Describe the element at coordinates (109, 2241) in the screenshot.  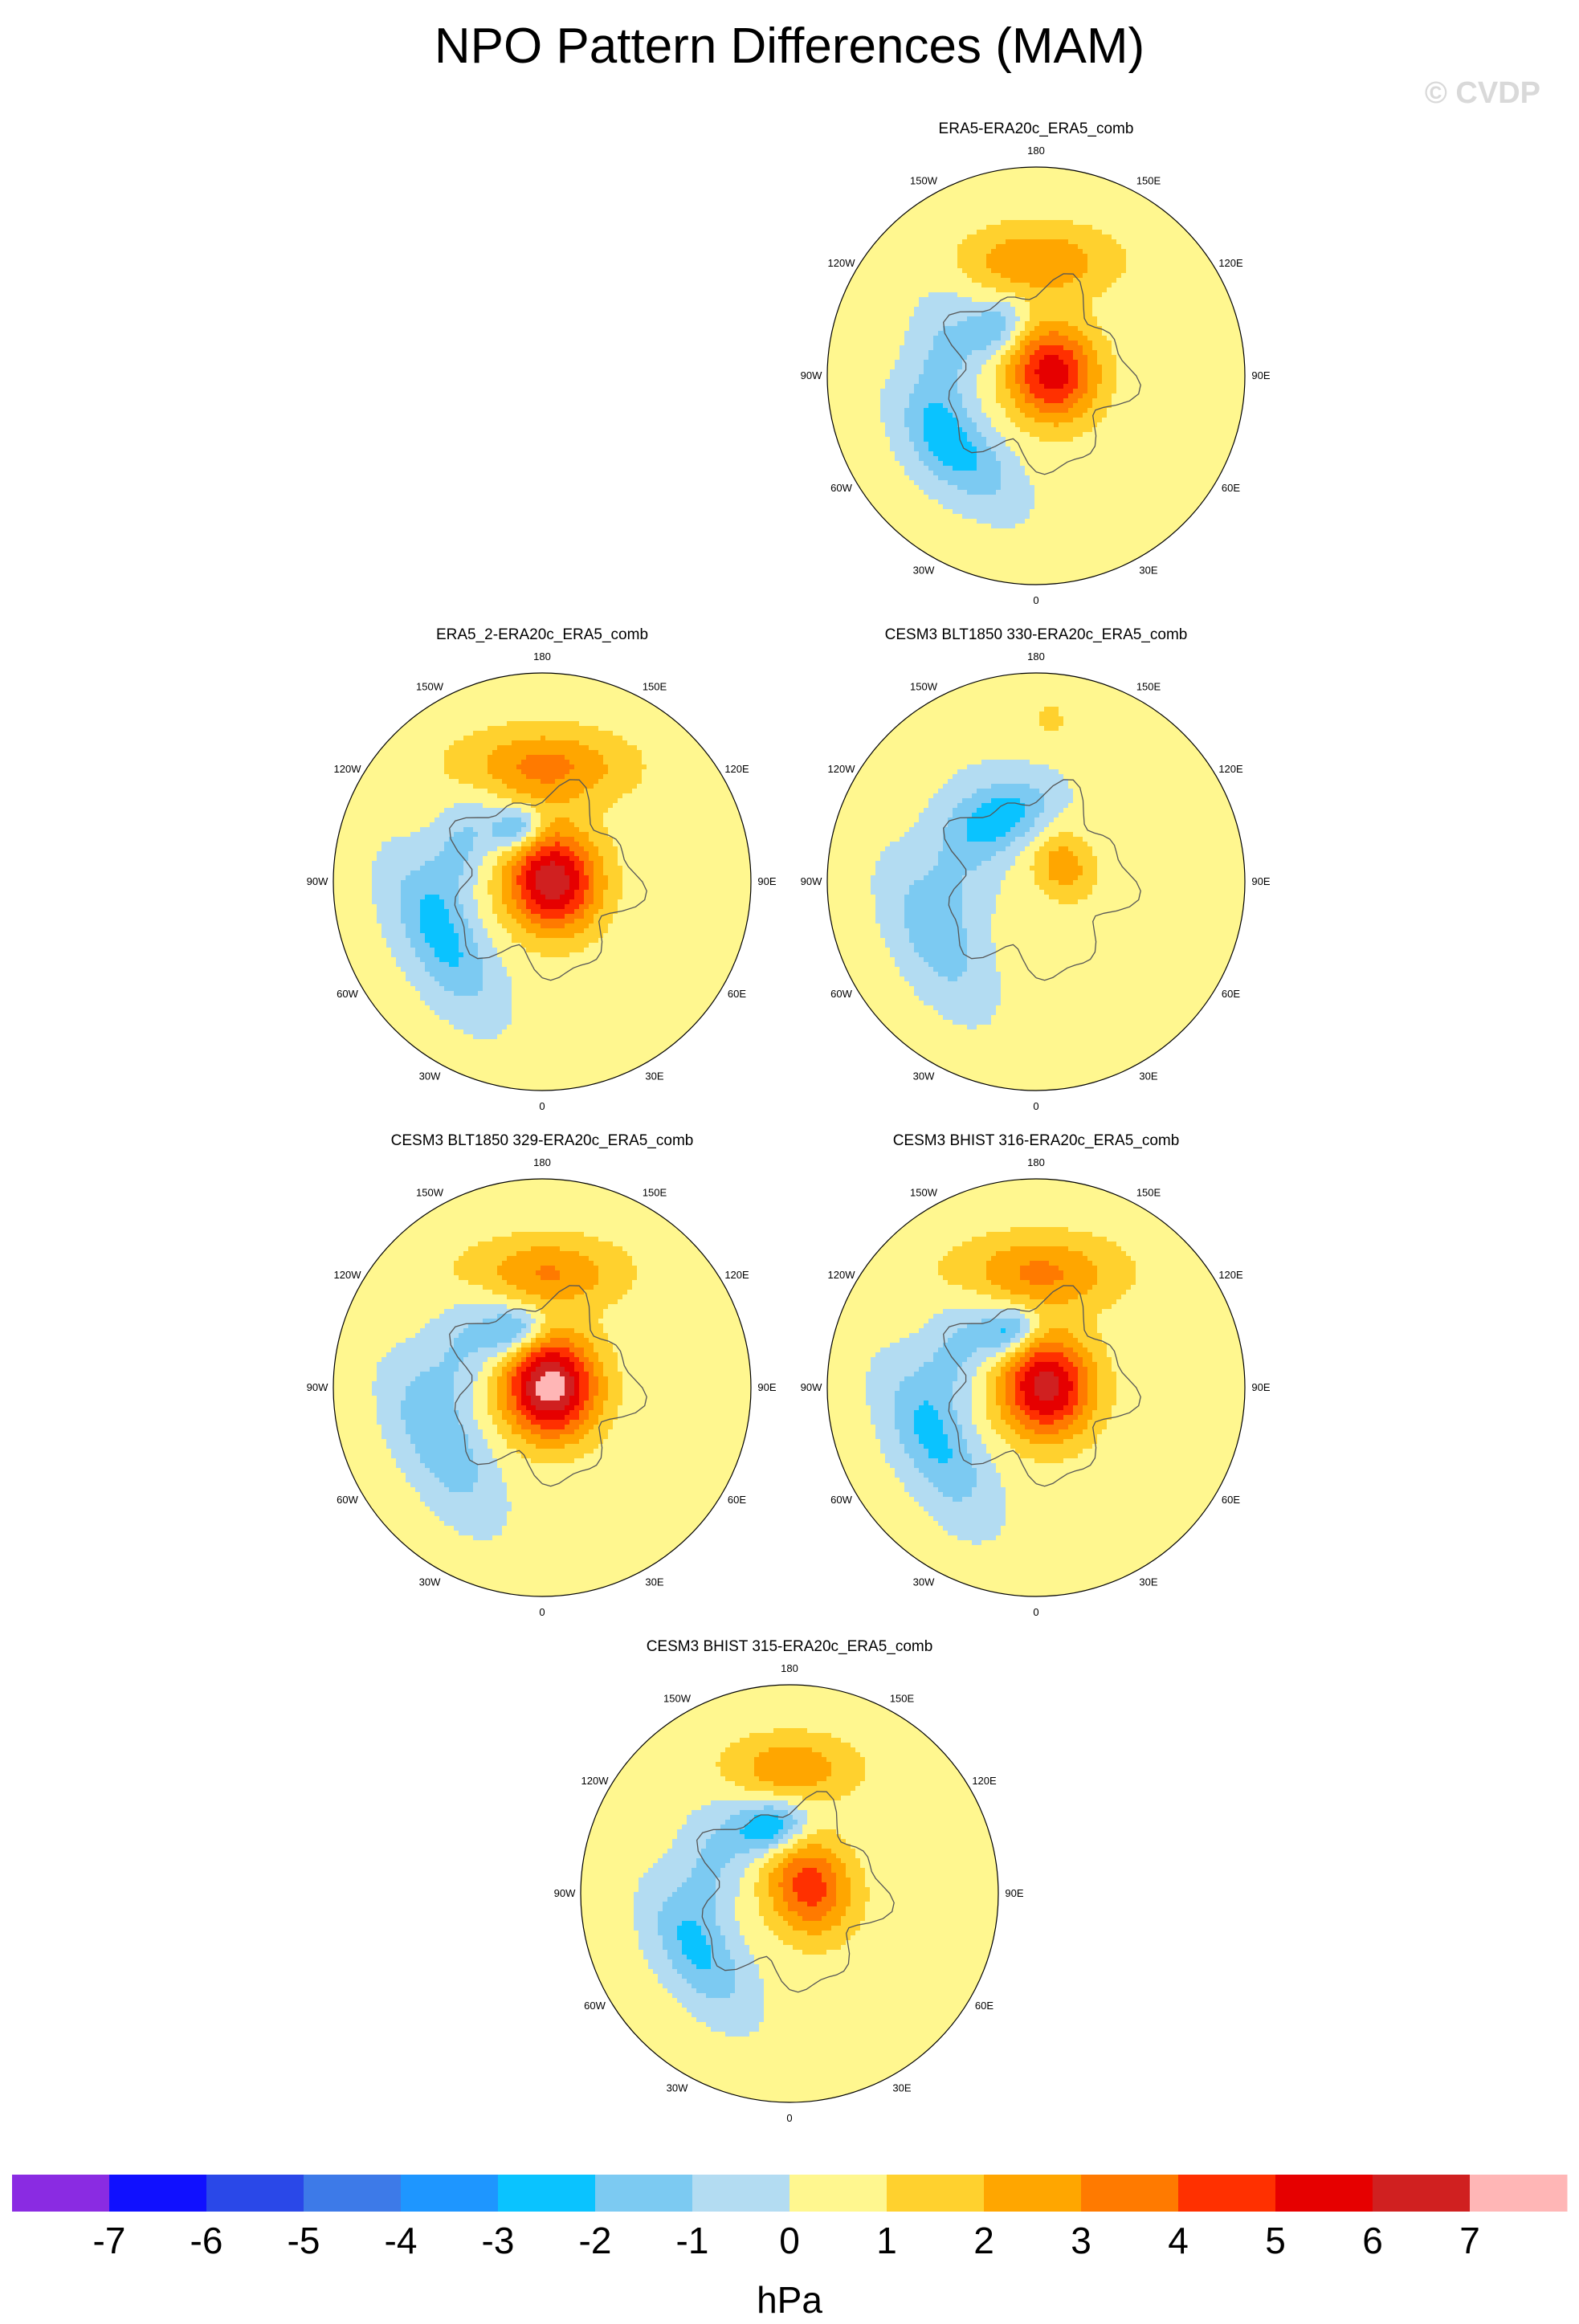
I see `colorbar-tick: -7` at that location.